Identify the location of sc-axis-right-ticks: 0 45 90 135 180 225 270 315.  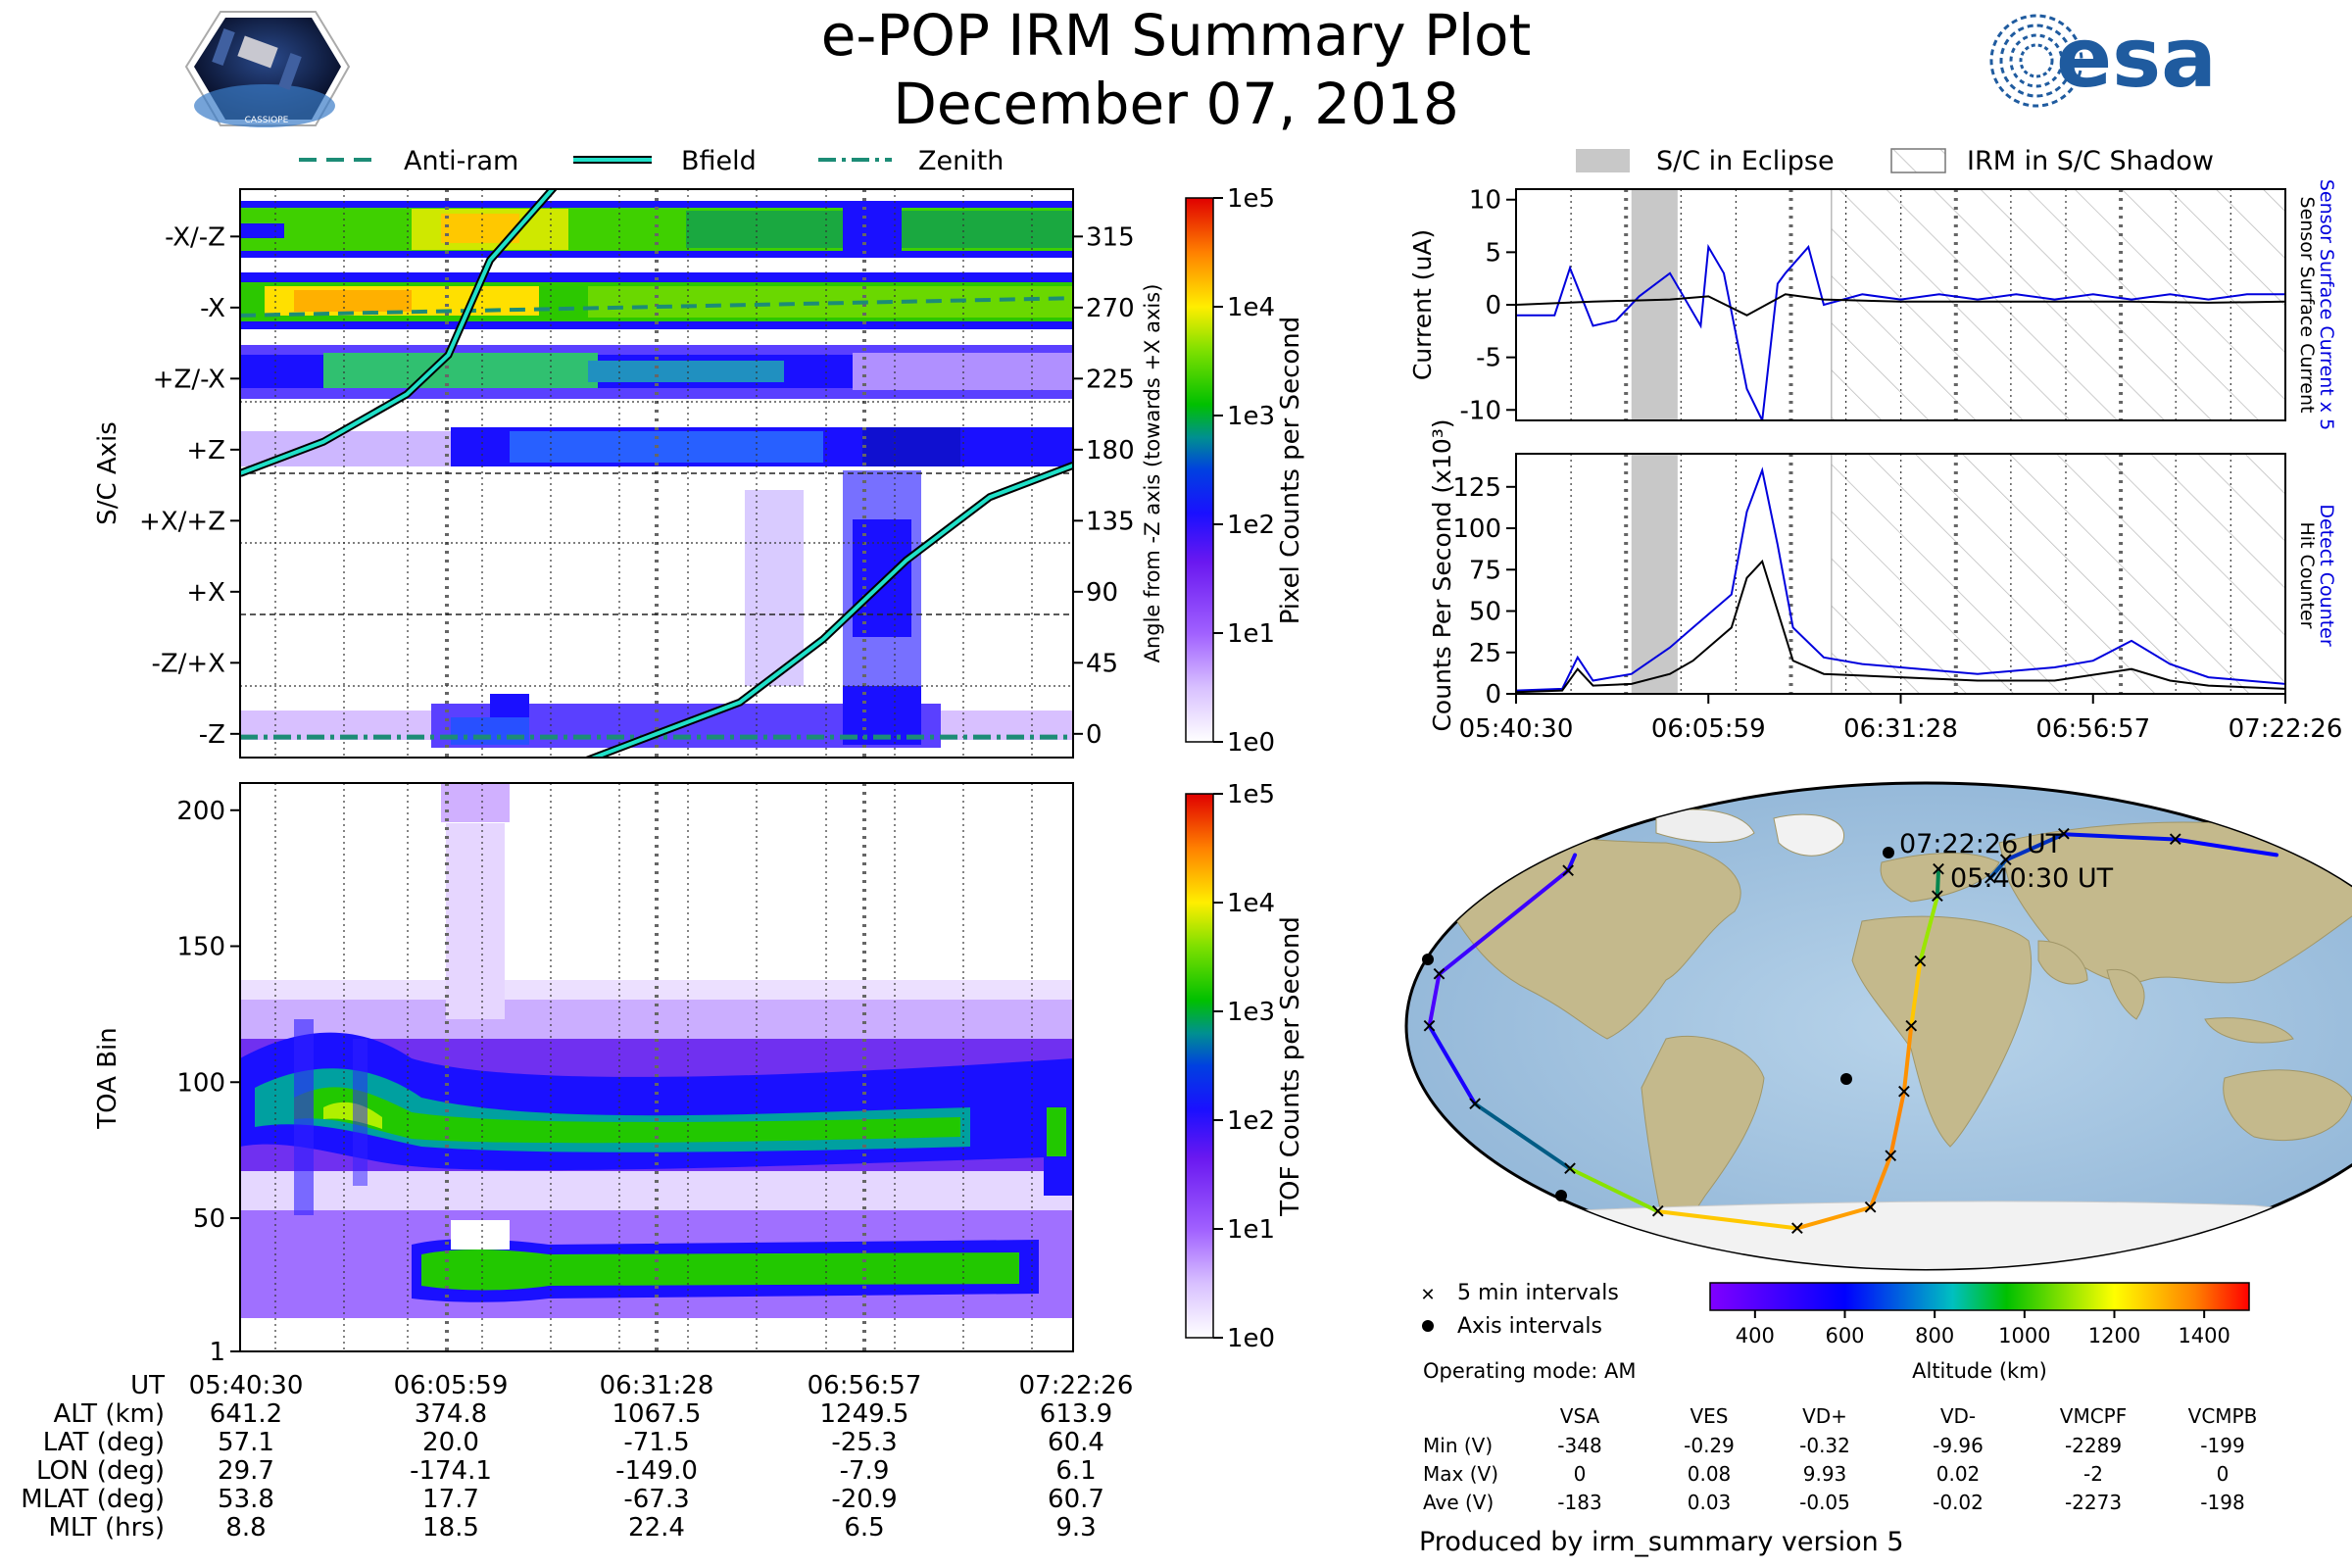
(1104, 486).